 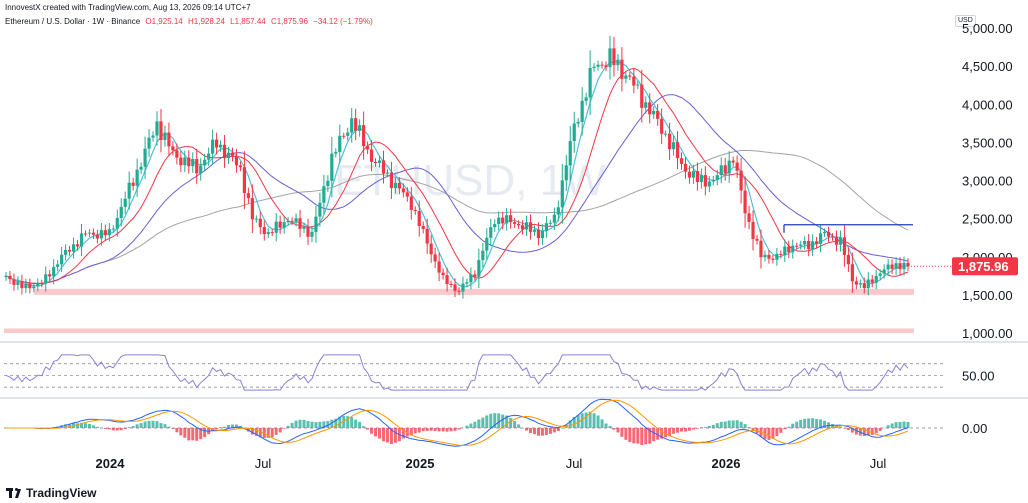 I want to click on price-badge, so click(x=985, y=266).